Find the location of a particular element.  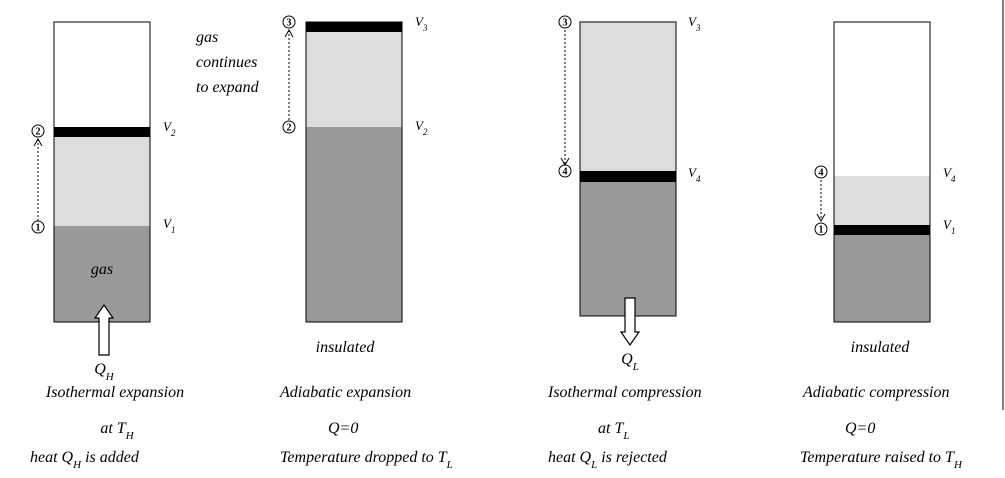

text-part: Isothermal expansion is located at coordinates (114, 392).